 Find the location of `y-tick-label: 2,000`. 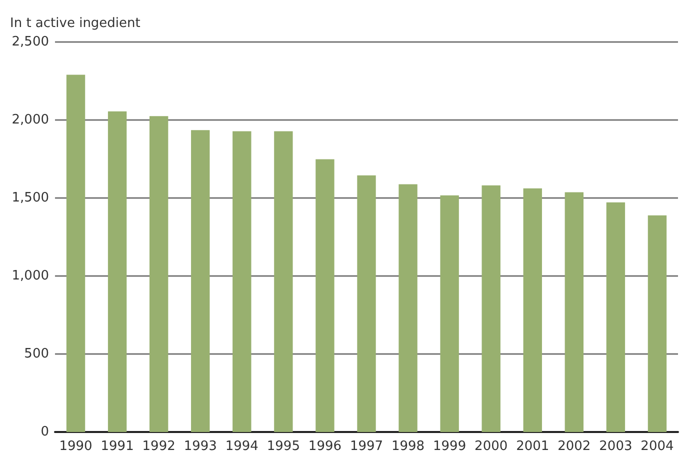

y-tick-label: 2,000 is located at coordinates (30, 120).